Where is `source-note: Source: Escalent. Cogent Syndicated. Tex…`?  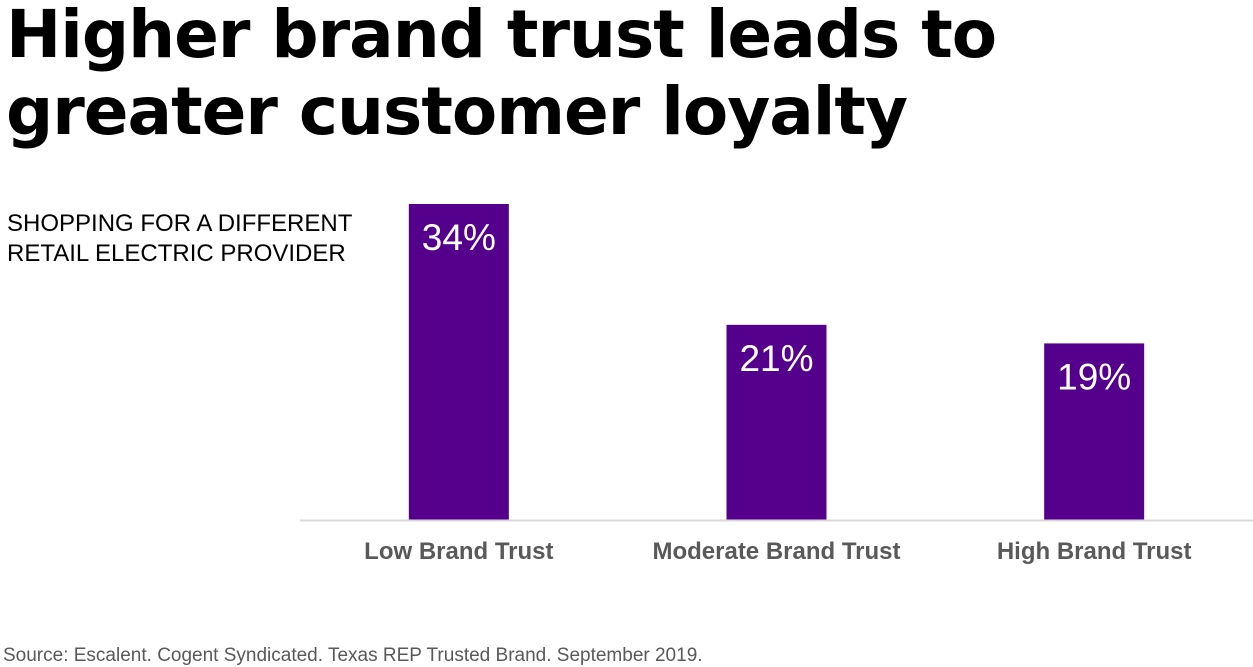 source-note: Source: Escalent. Cogent Syndicated. Tex… is located at coordinates (353, 655).